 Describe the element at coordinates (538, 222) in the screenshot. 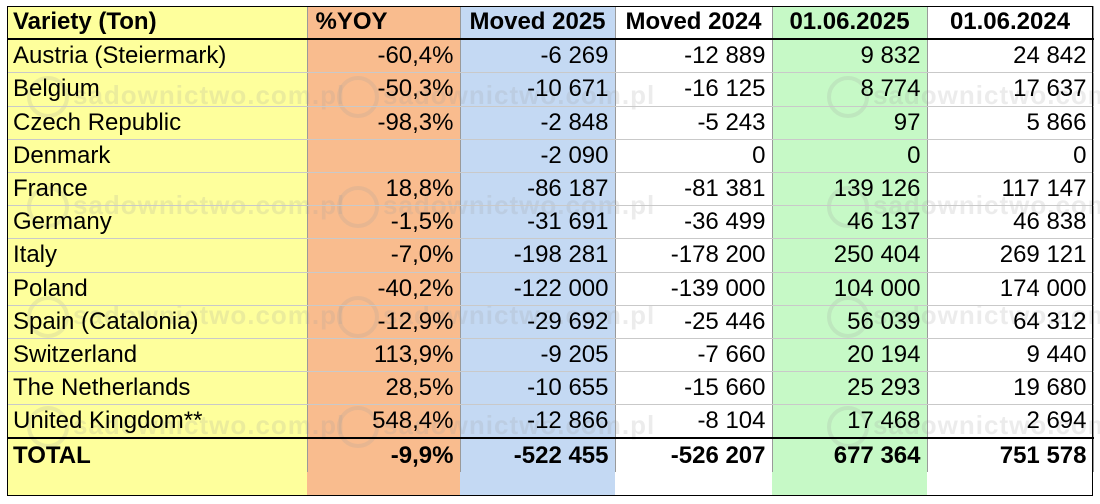

I see `moved-2025-cell: -31 691` at that location.